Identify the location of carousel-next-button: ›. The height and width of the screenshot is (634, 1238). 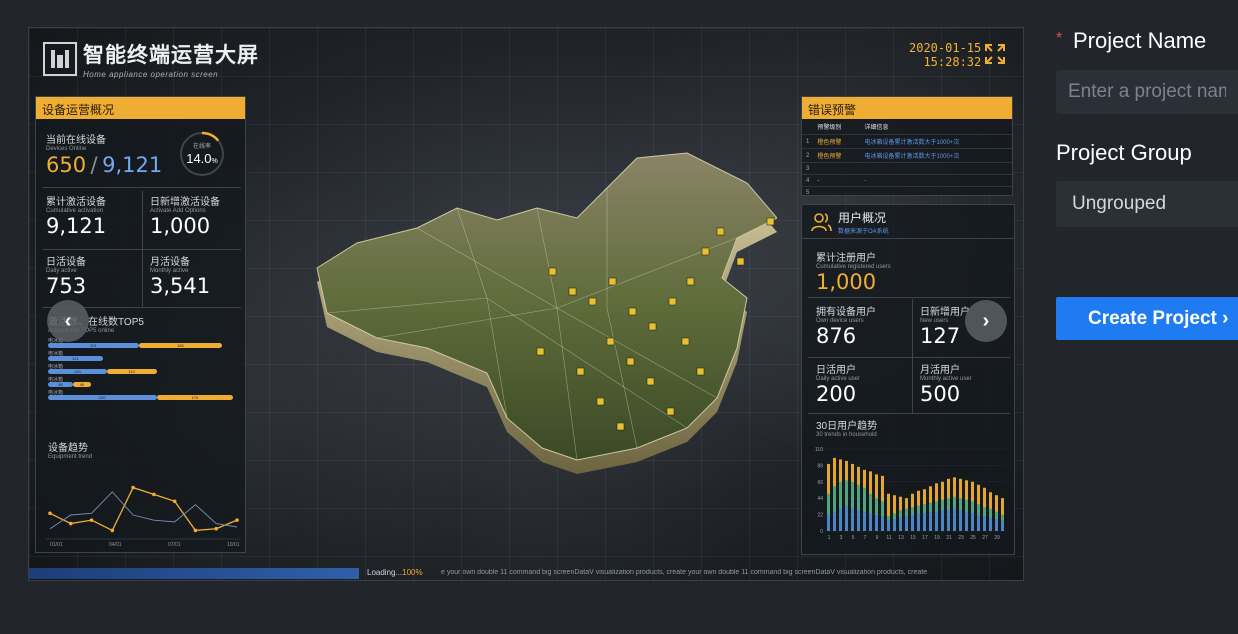
(986, 321).